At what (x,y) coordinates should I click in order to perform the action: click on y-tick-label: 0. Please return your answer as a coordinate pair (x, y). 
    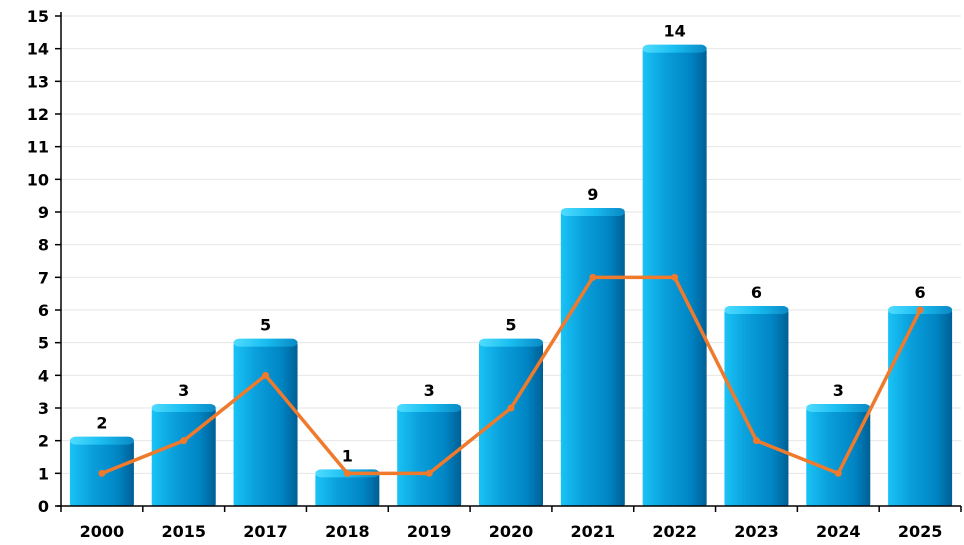
    Looking at the image, I should click on (43, 506).